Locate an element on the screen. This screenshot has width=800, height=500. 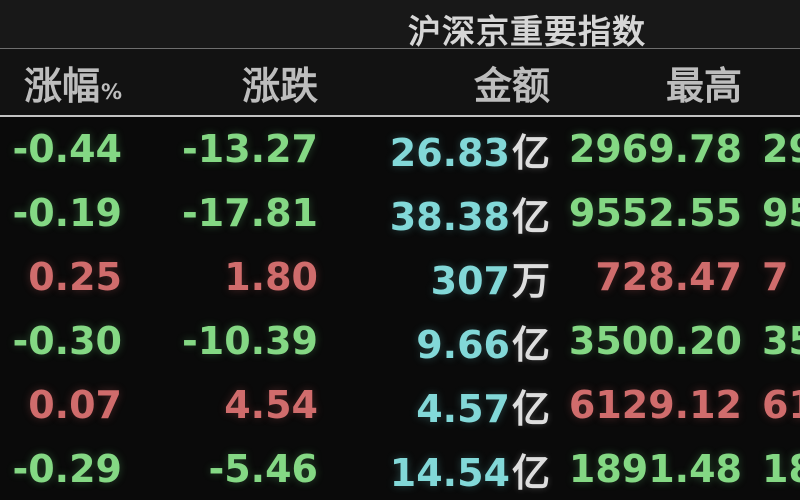
high-cell: 9552.55 is located at coordinates (655, 213).